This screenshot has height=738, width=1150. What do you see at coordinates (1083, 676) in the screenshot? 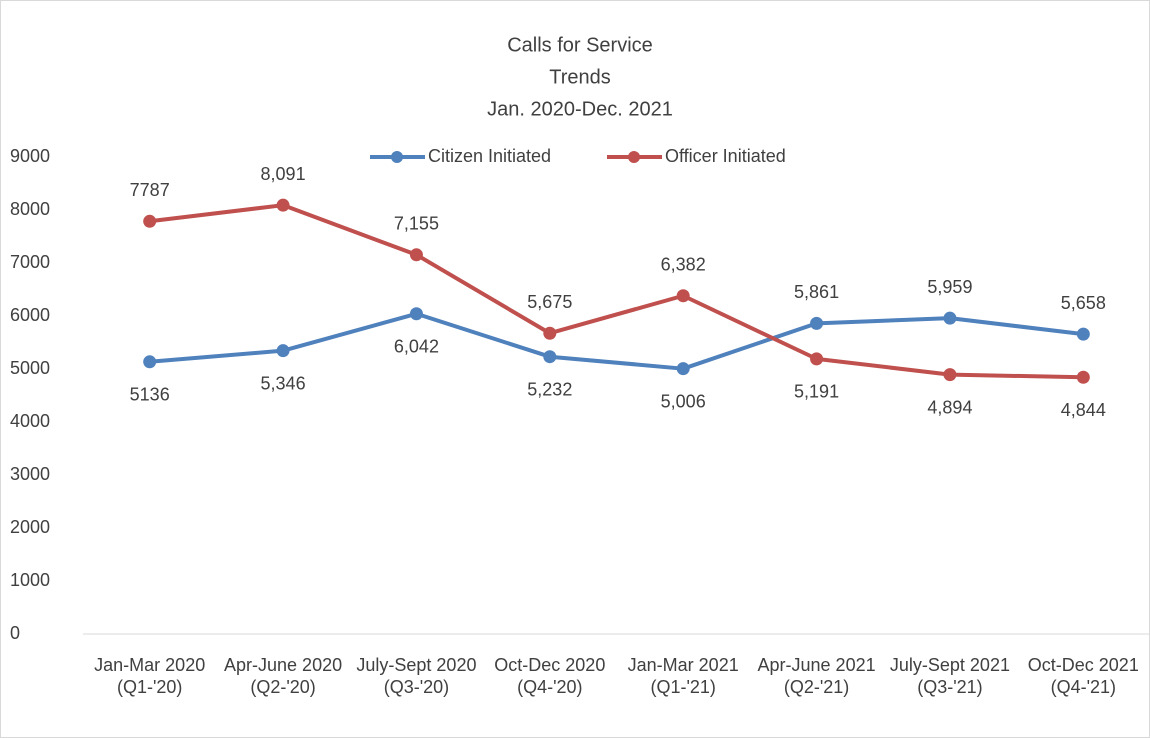
I see `x-tick-label: Oct-Dec 2021 (Q4-'21)` at bounding box center [1083, 676].